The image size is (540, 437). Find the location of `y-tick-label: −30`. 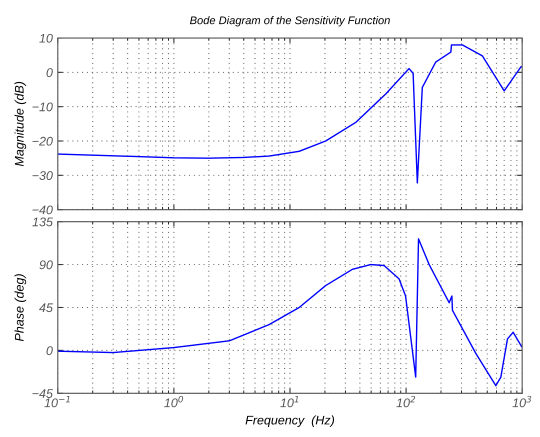

y-tick-label: −30 is located at coordinates (42, 175).